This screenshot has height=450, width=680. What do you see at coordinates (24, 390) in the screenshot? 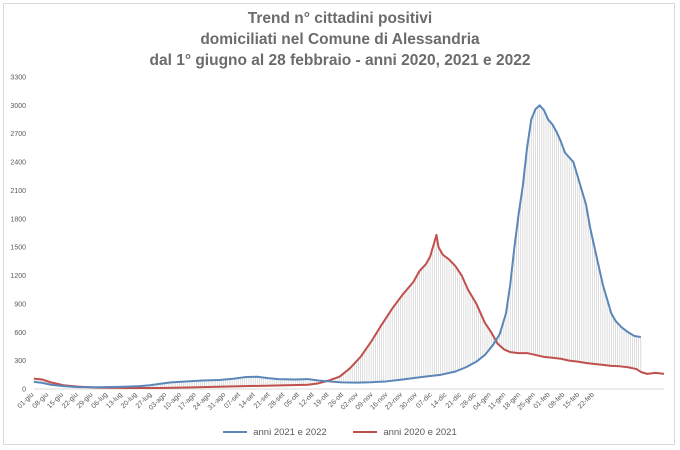
I see `y-tick-label: 0` at bounding box center [24, 390].